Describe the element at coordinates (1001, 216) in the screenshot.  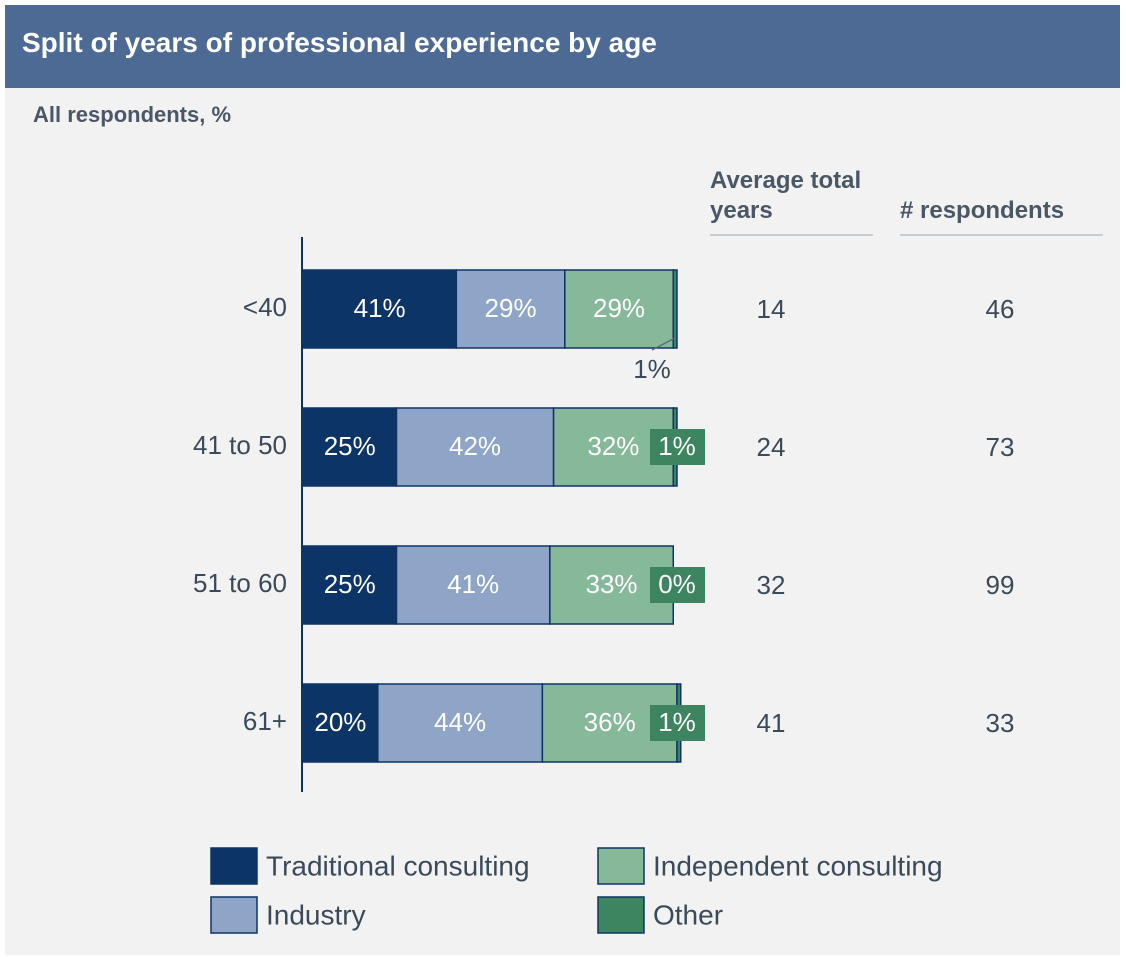
I see `column-header: # respondents` at that location.